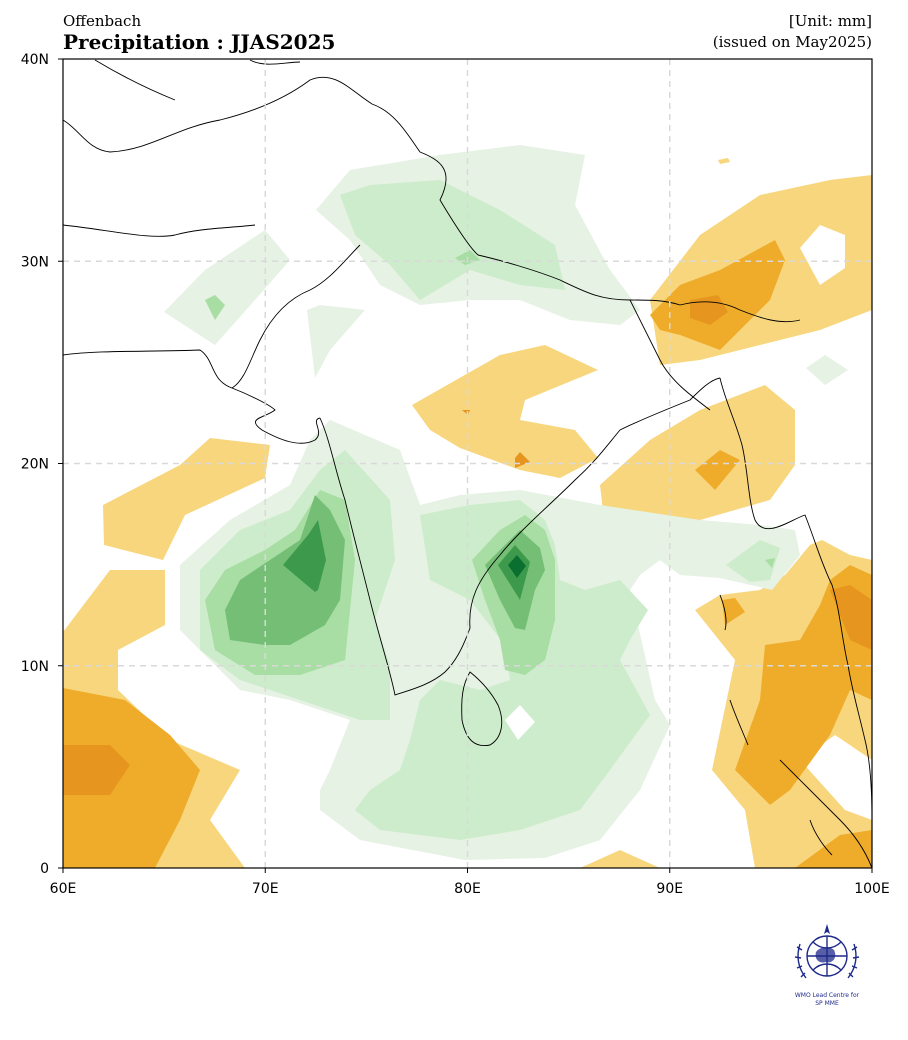 This screenshot has height=1040, width=908. Describe the element at coordinates (827, 951) in the screenshot. I see `wmo-logo-icon` at that location.